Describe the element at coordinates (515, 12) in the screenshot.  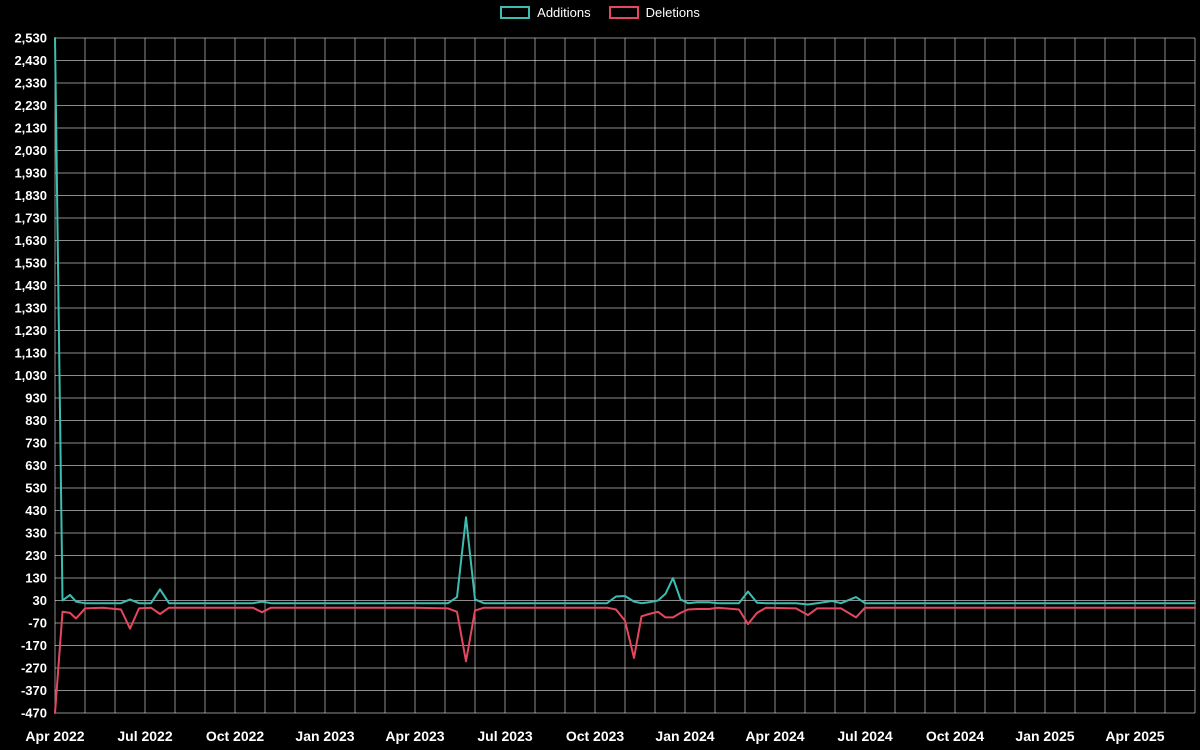
I see `additions-swatch-icon` at that location.